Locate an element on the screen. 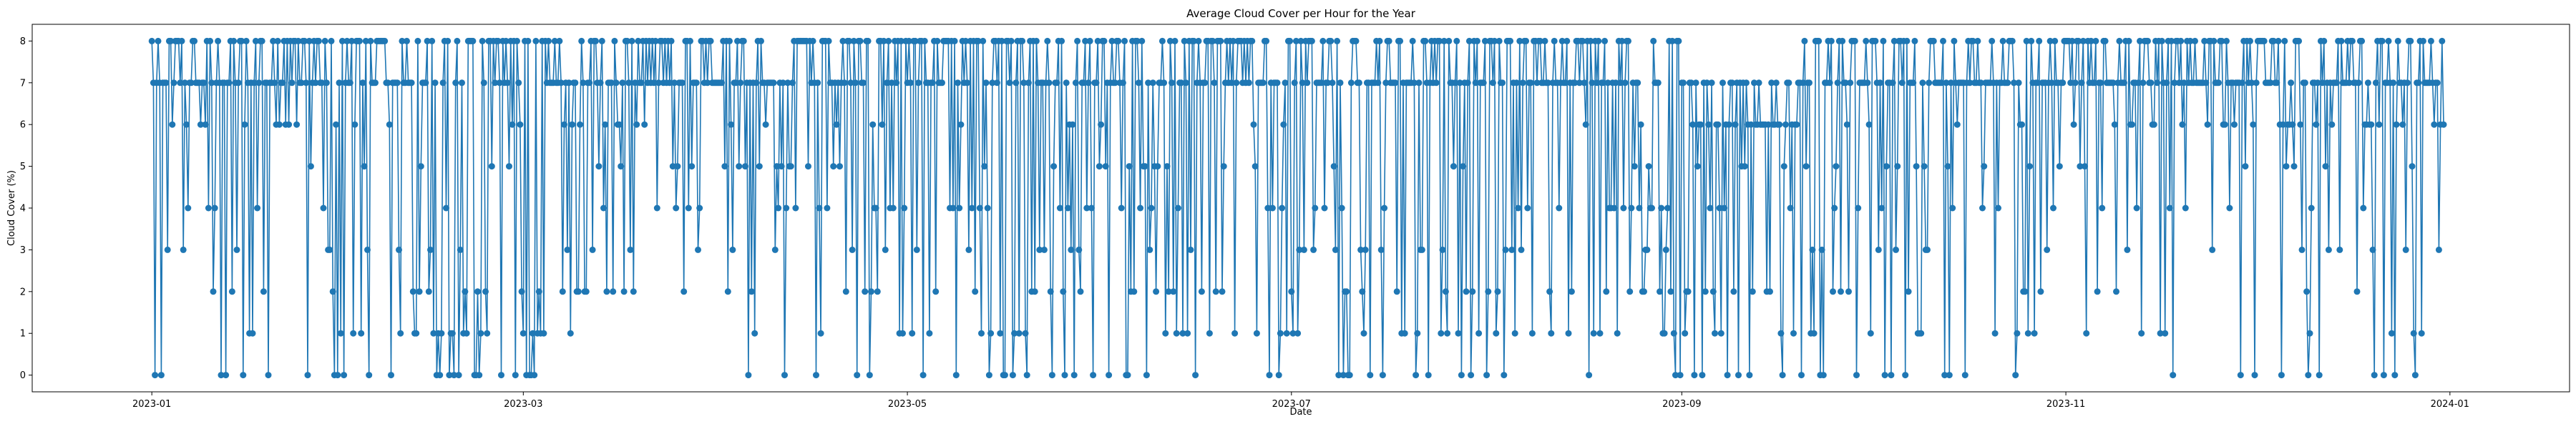  x-tick-label: 2023-11 is located at coordinates (2065, 404).